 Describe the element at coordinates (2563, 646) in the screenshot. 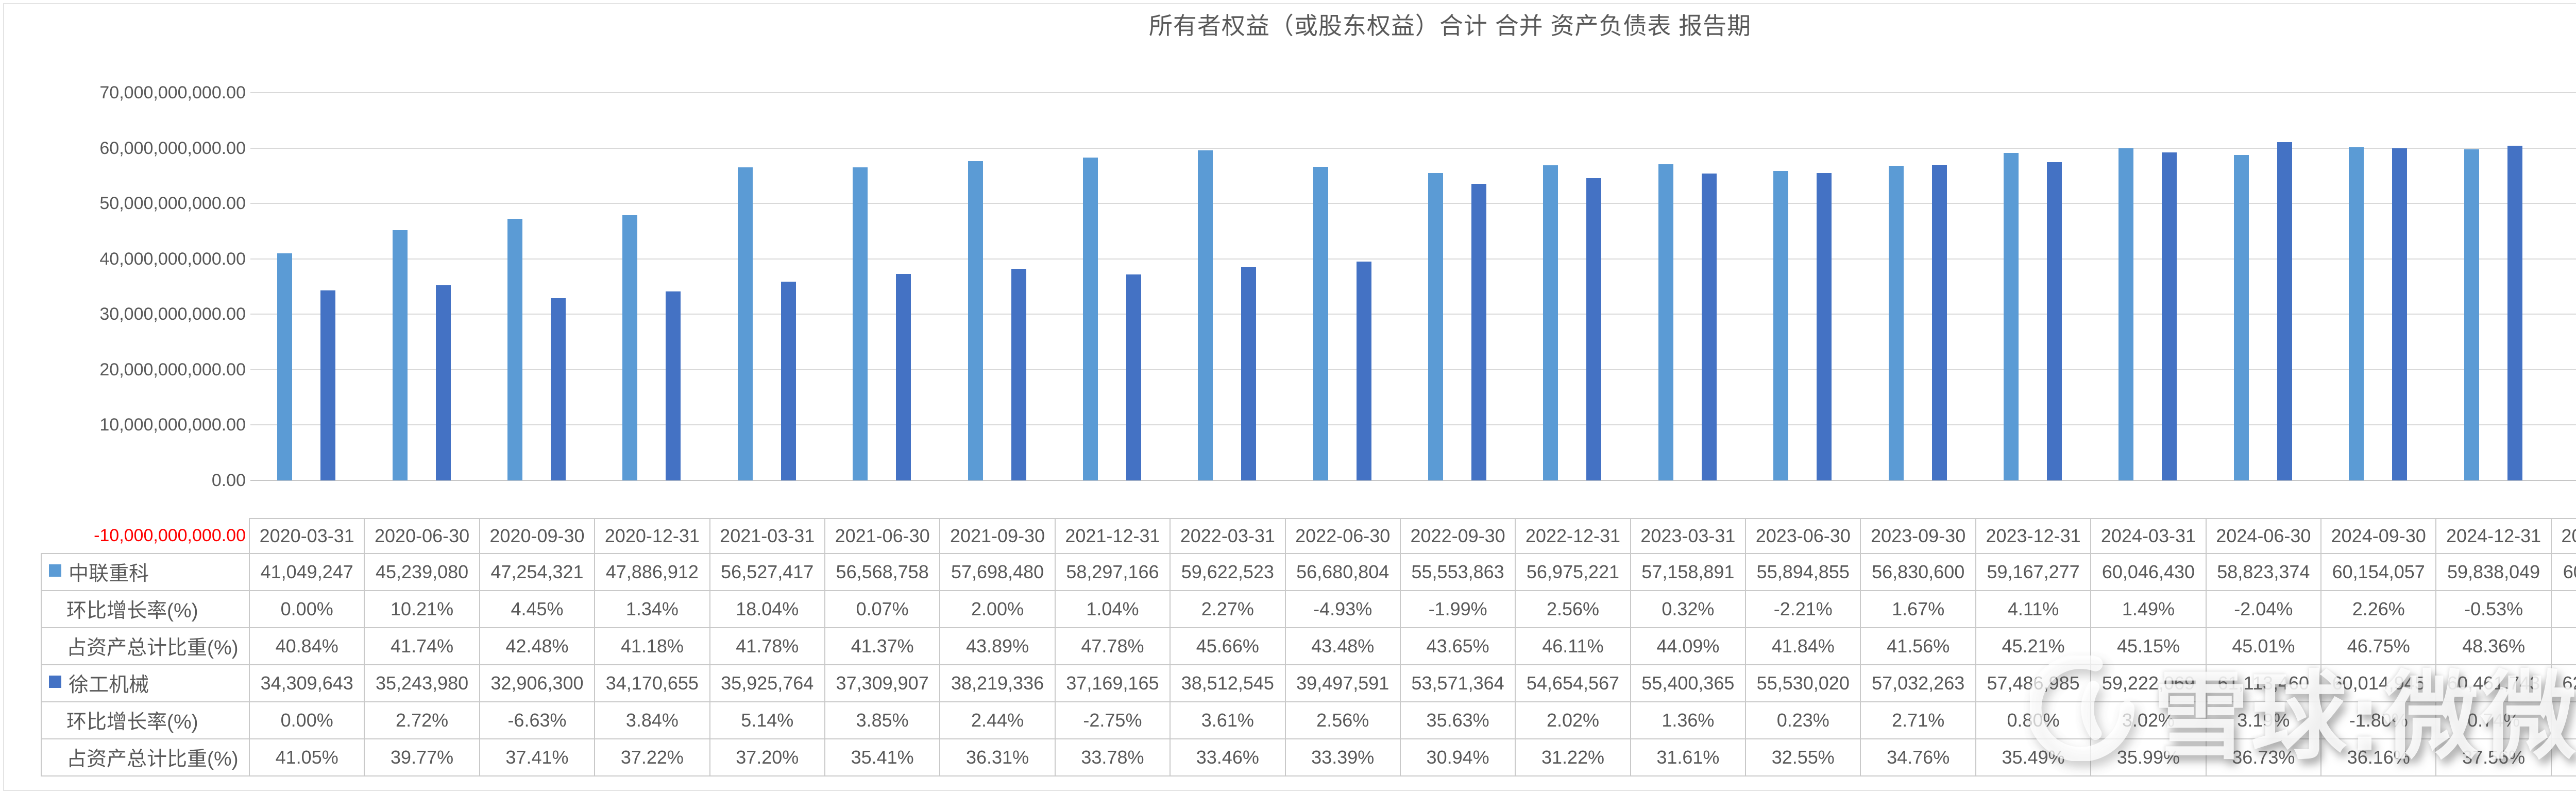

I see `row-zhonglian-ratio-cell-2025-03-31: 46.92%` at that location.